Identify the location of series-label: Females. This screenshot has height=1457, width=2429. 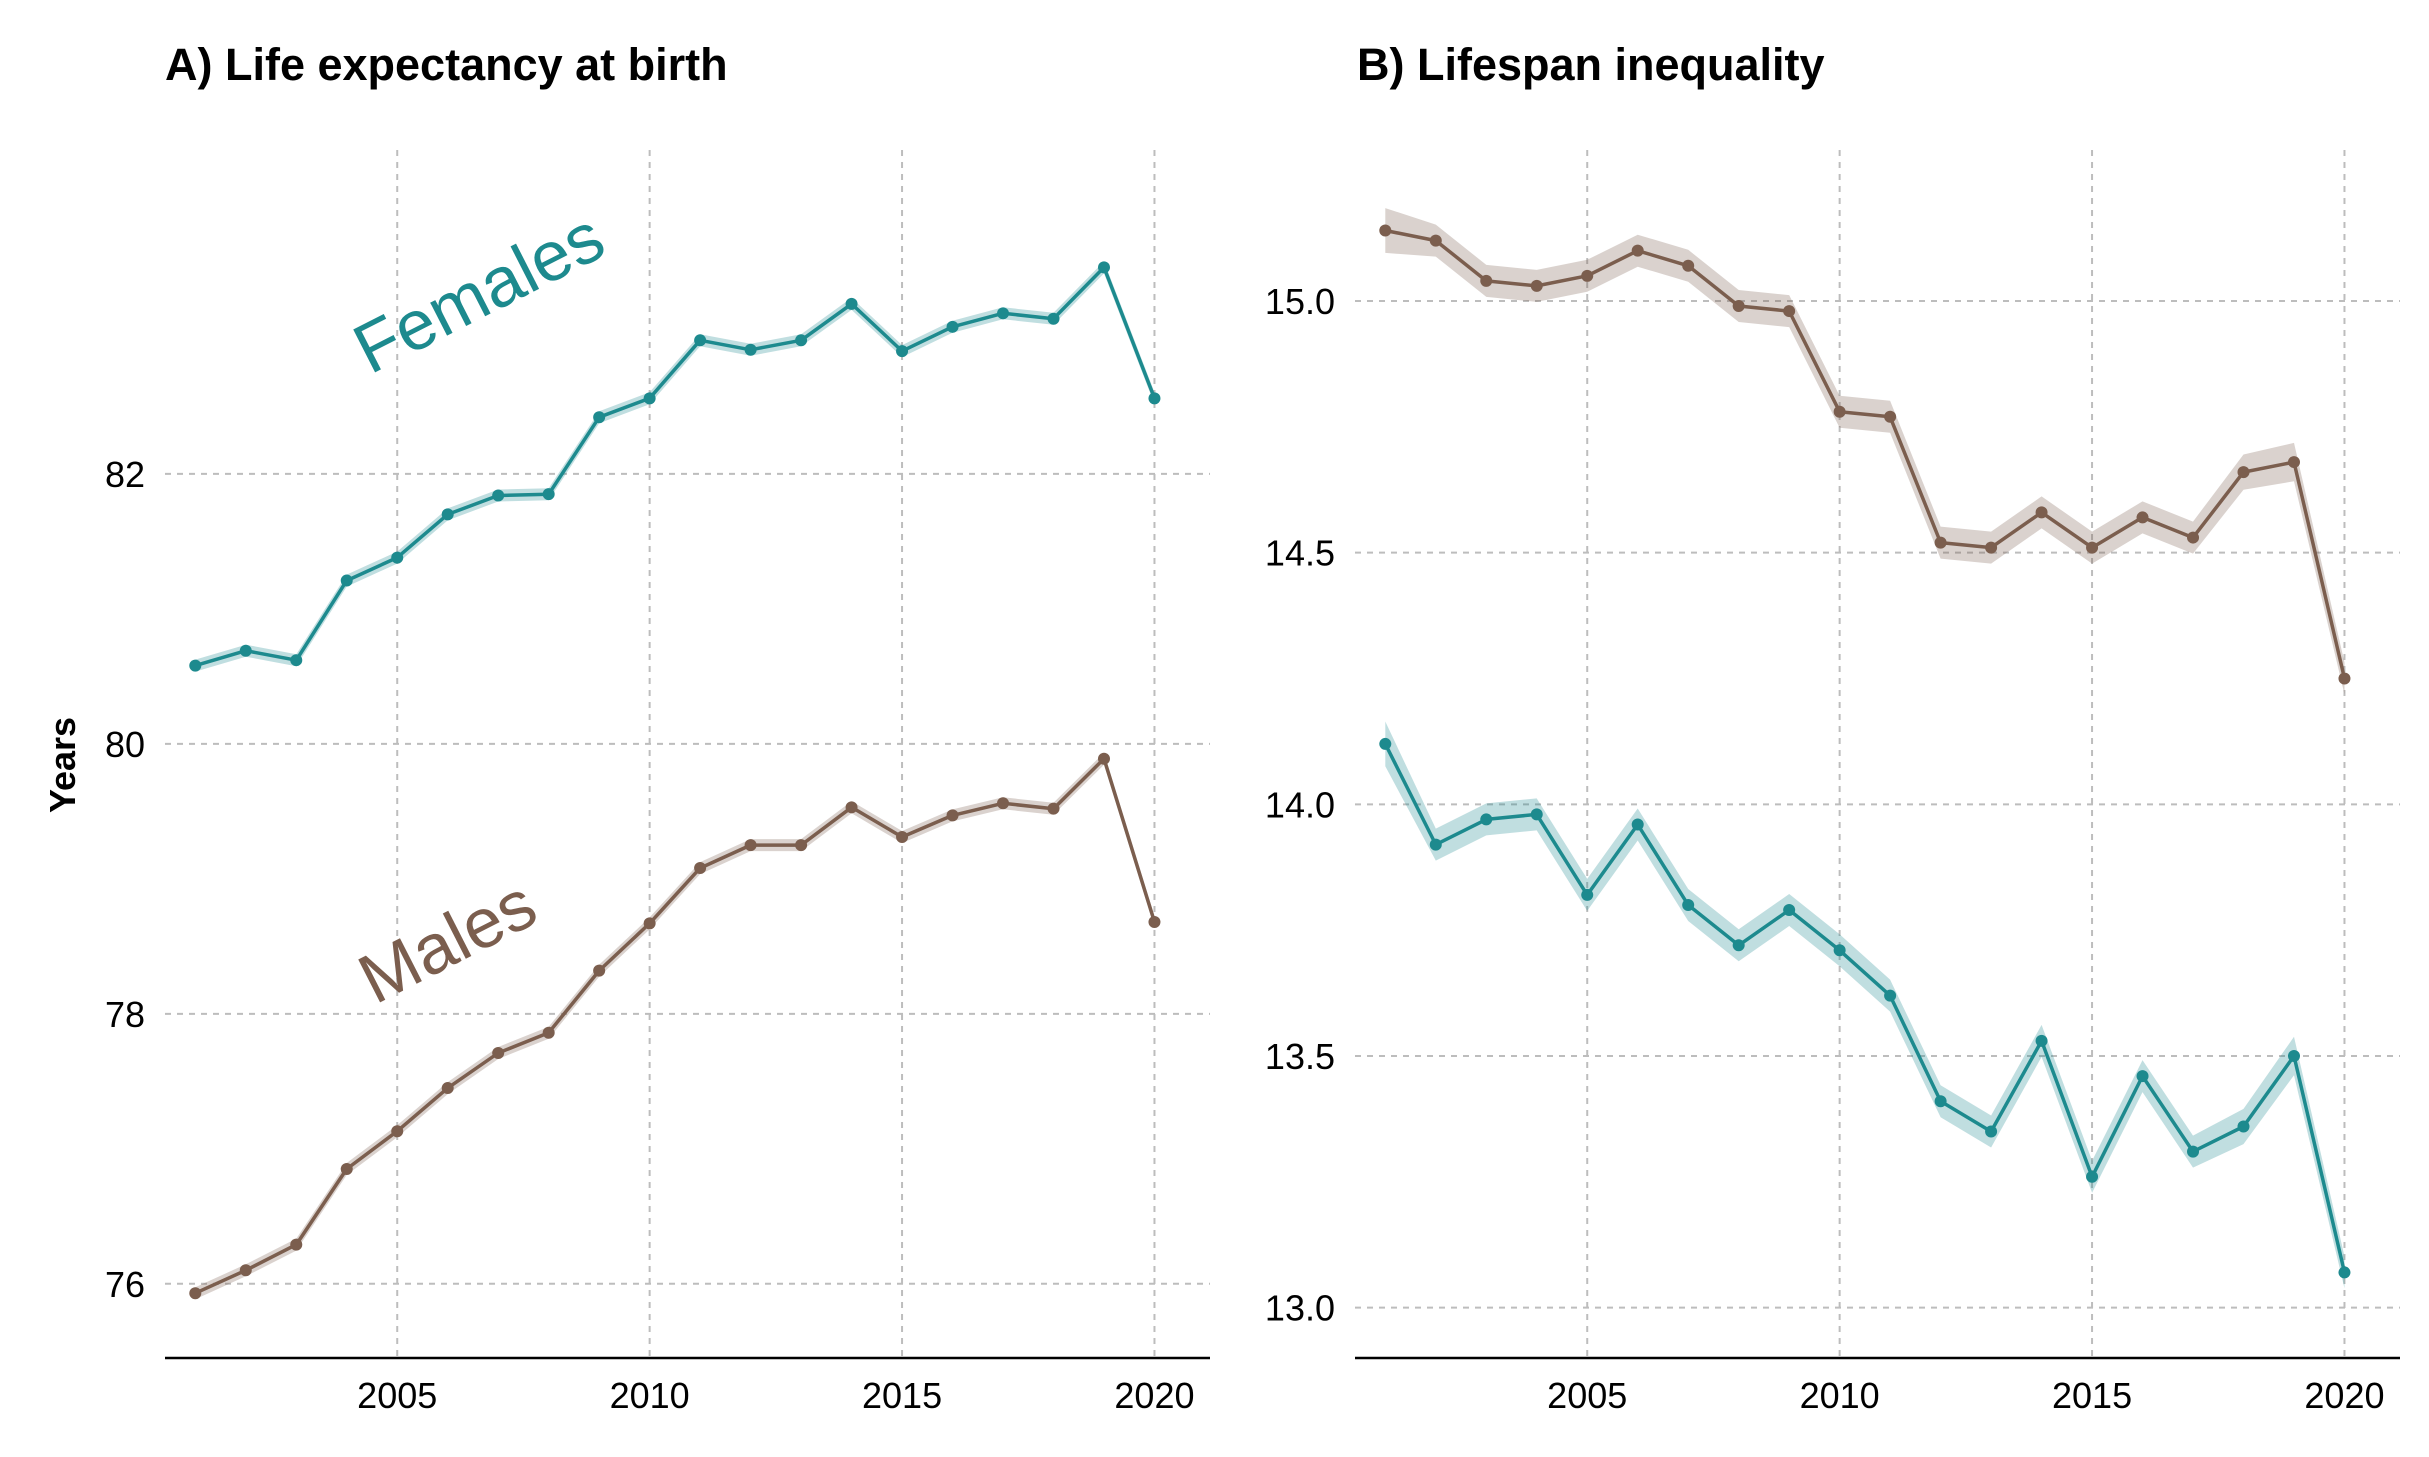
(478, 292).